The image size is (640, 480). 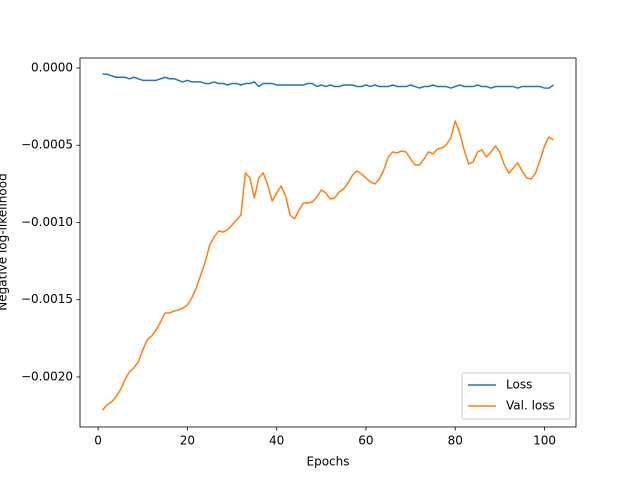 I want to click on x-tick-label: 20, so click(x=187, y=441).